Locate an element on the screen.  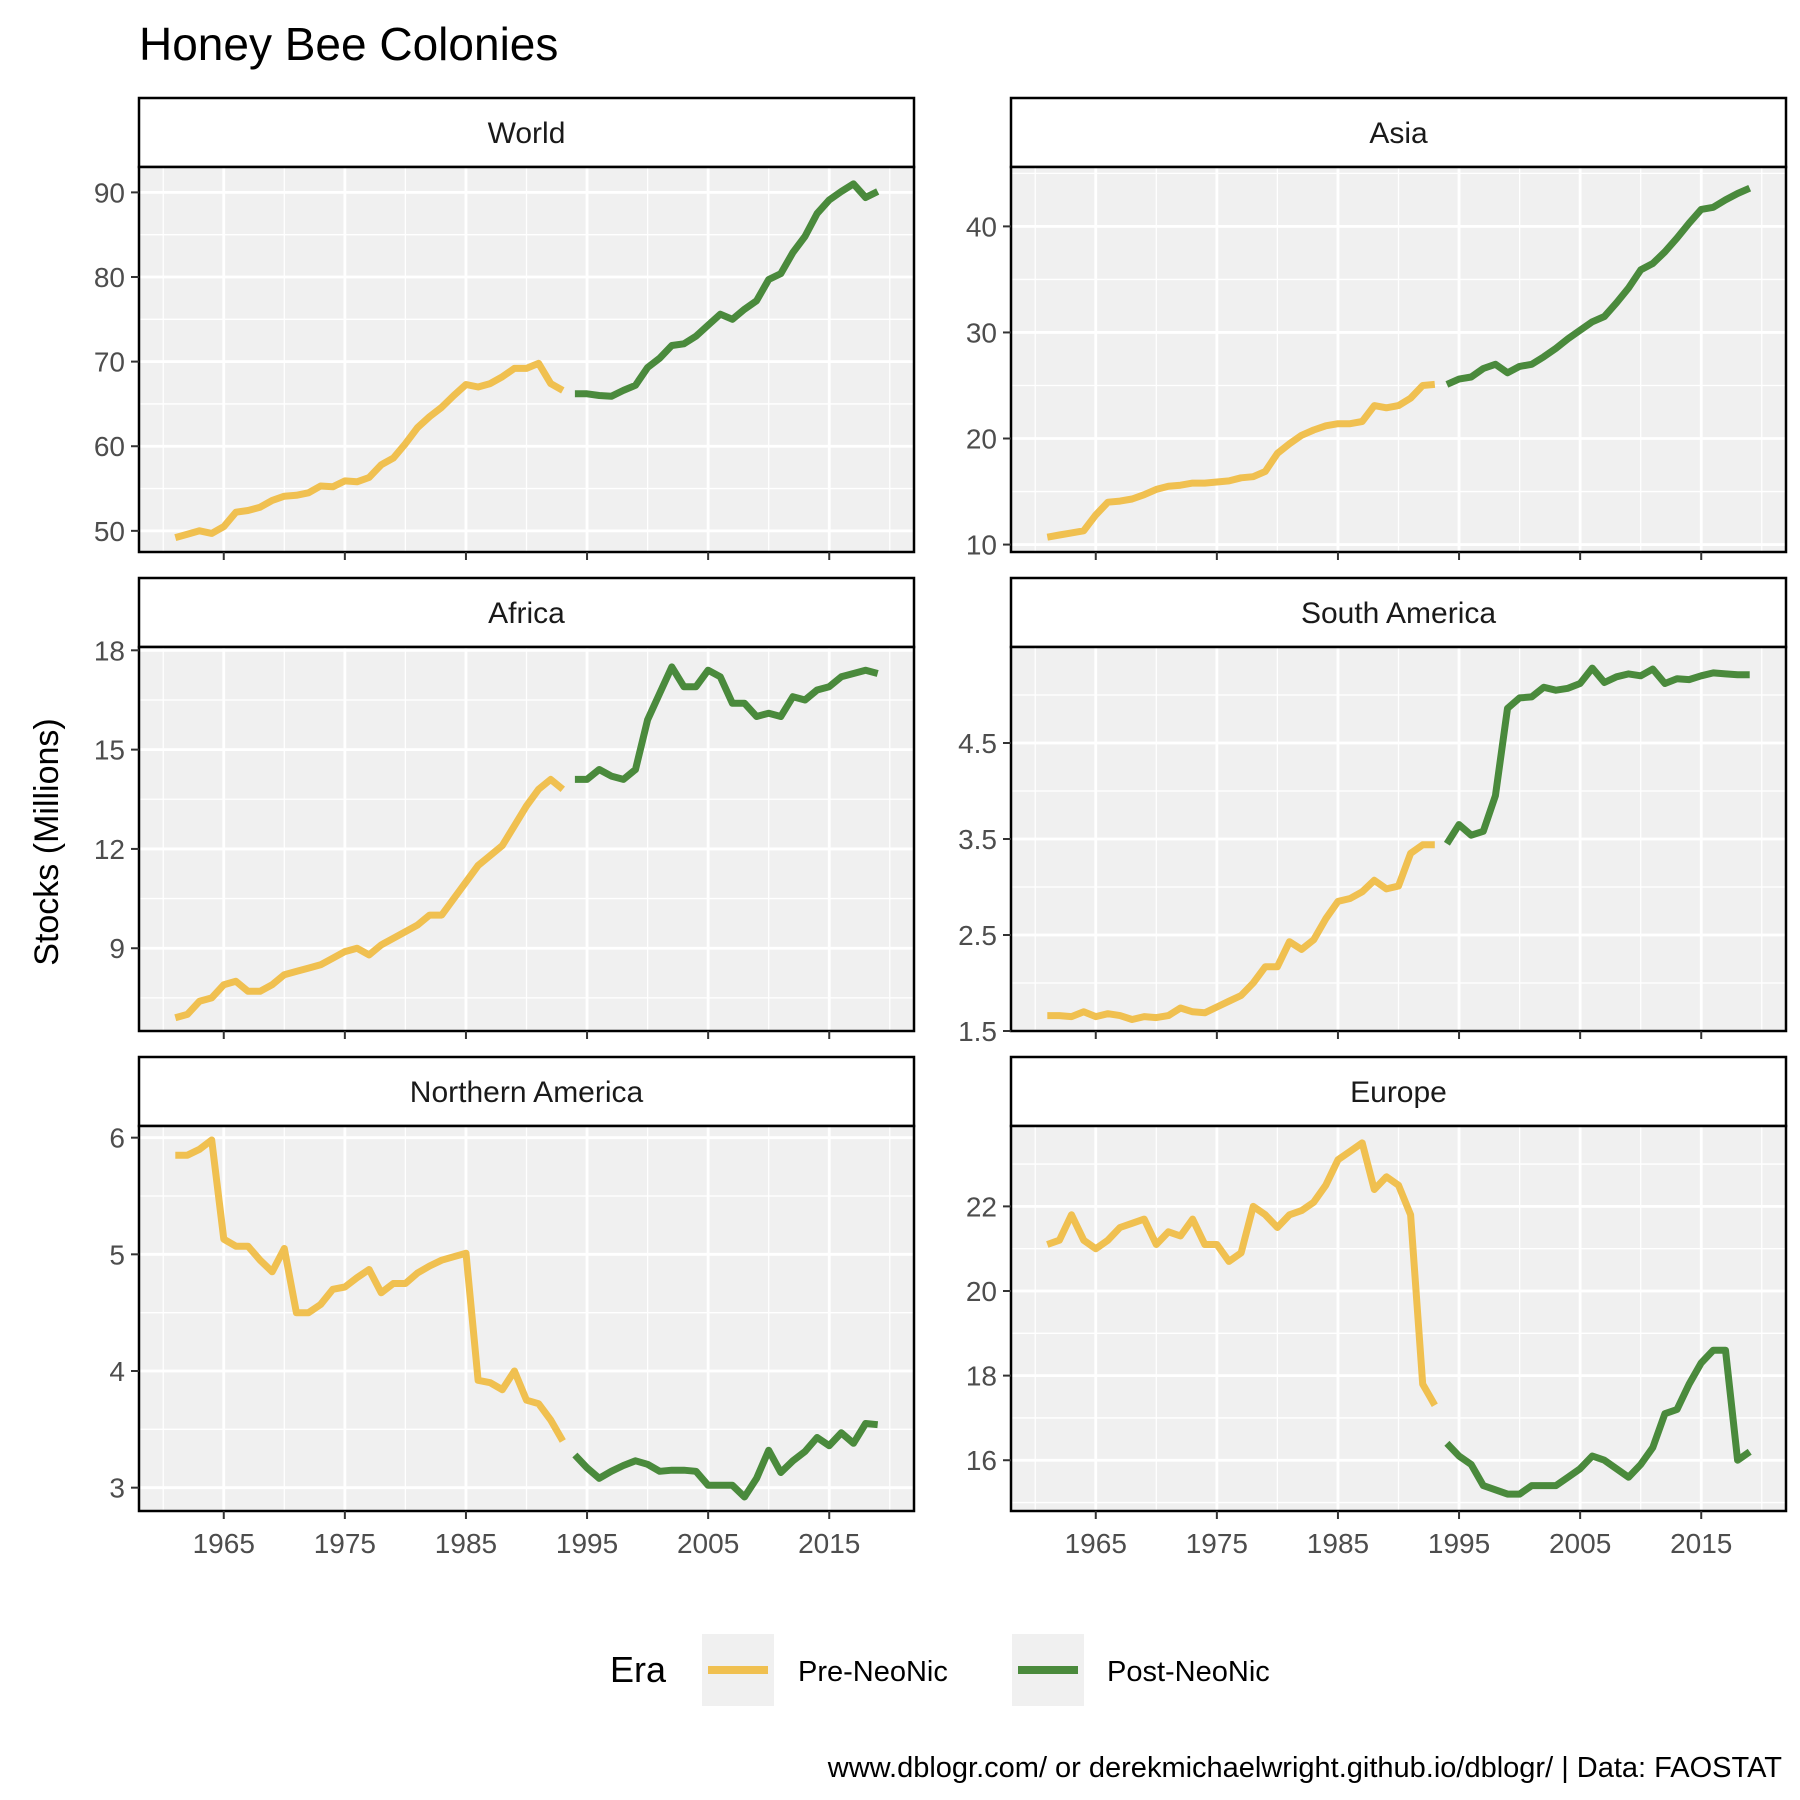
series-line-pre-world is located at coordinates (369, 450).